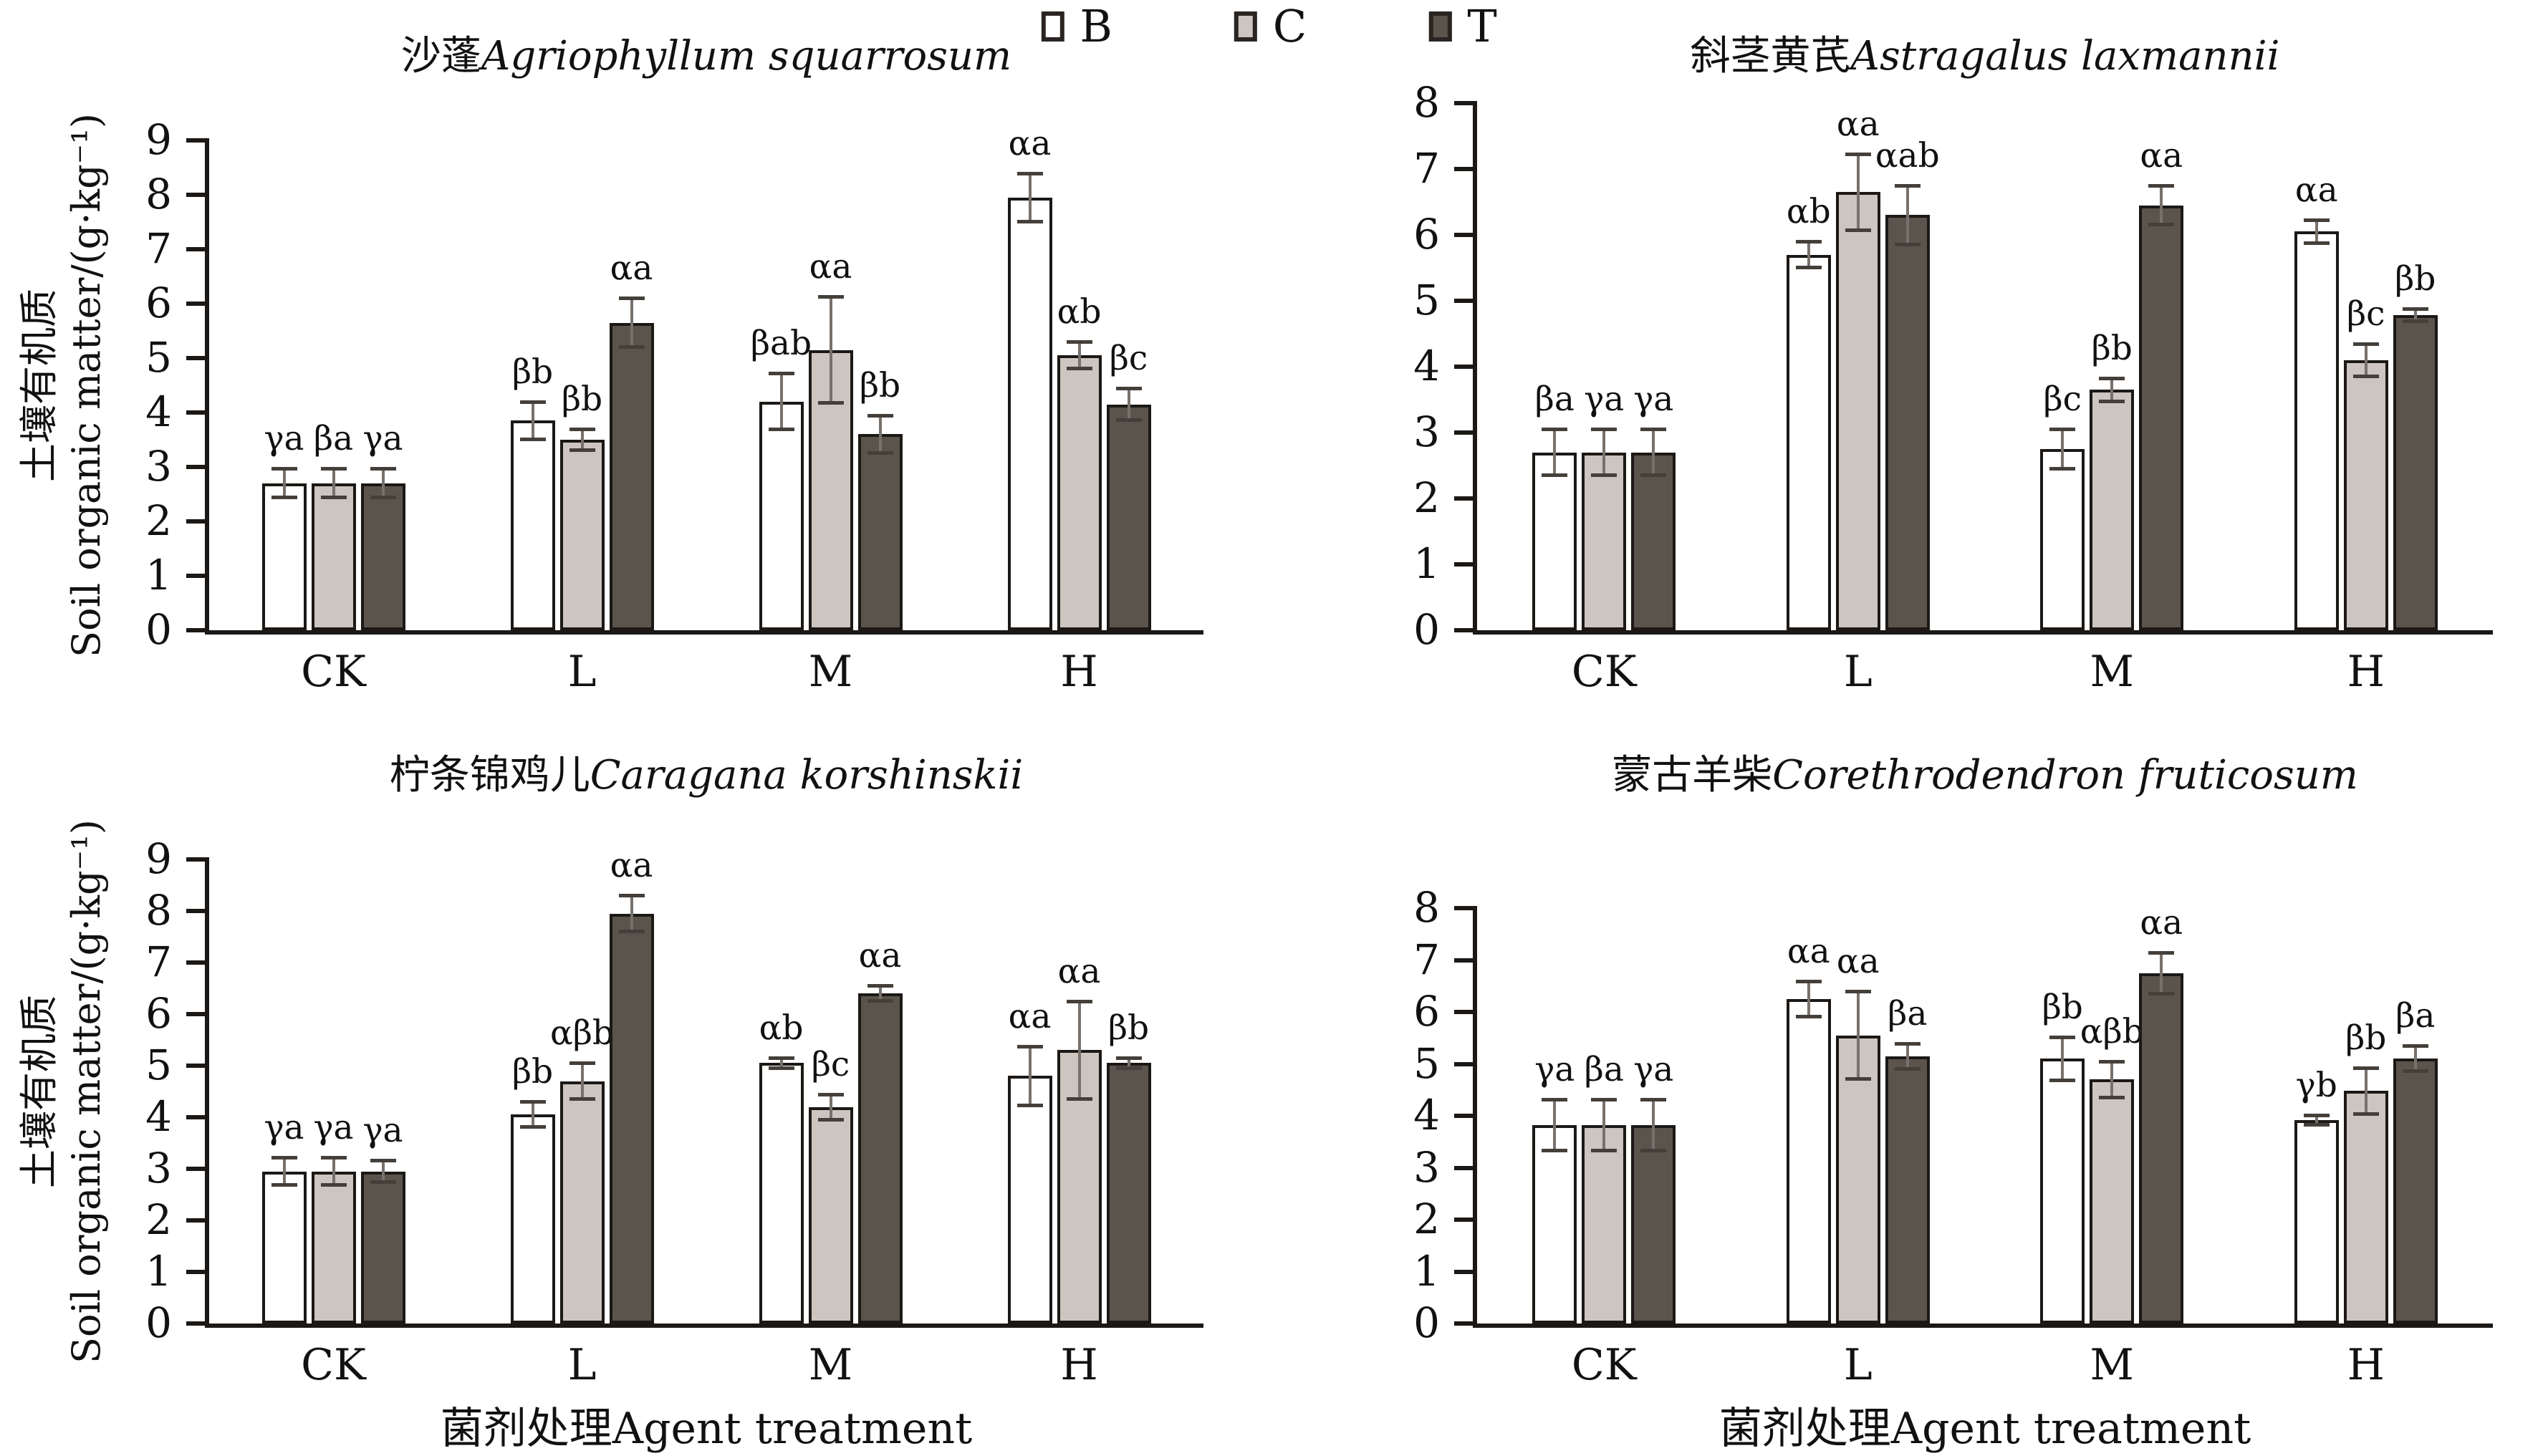  I want to click on significance-label: βab, so click(781, 344).